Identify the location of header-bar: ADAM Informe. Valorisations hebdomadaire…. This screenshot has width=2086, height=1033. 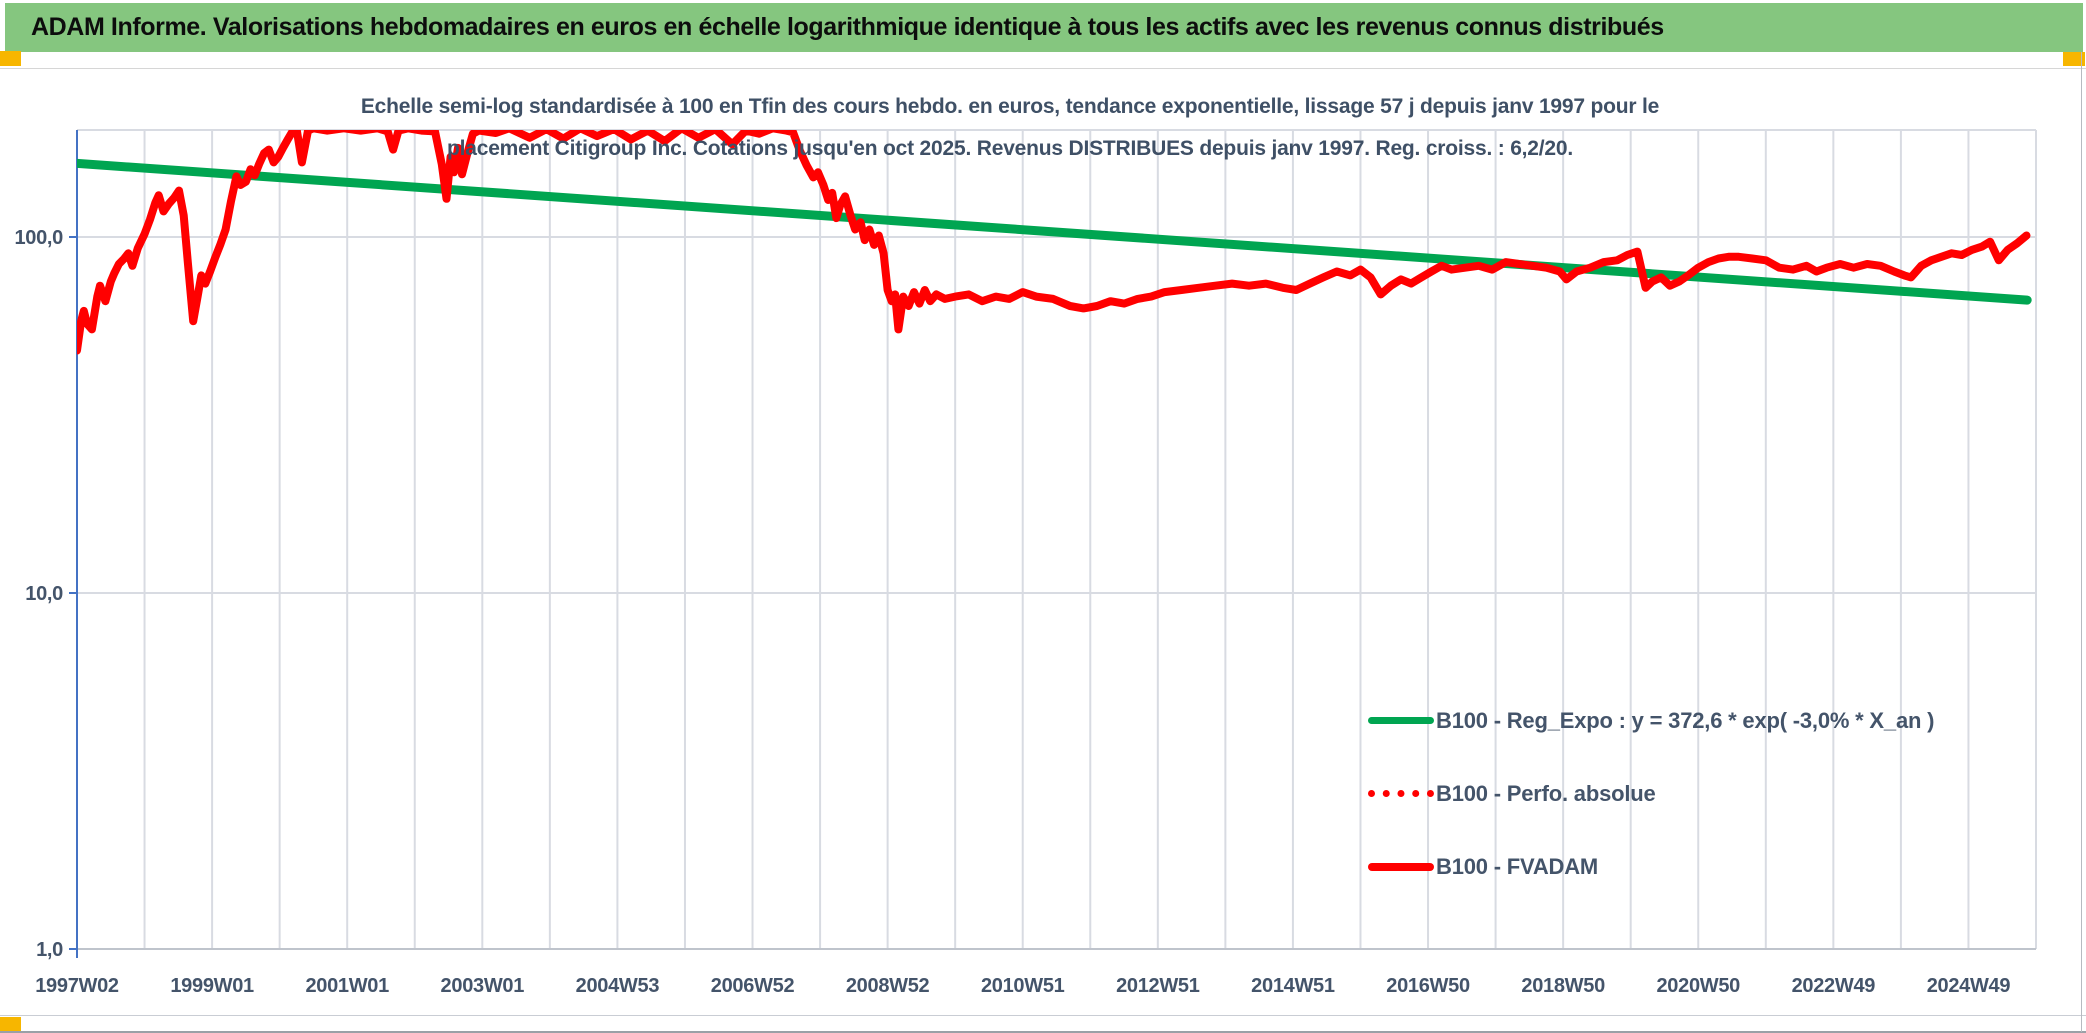
(1044, 27).